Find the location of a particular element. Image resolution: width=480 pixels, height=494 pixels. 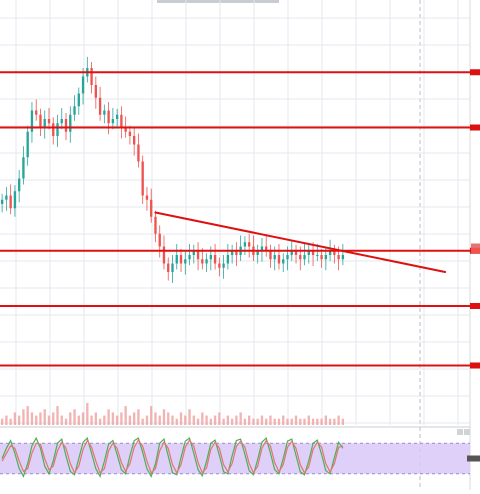

trendline is located at coordinates (300, 242).